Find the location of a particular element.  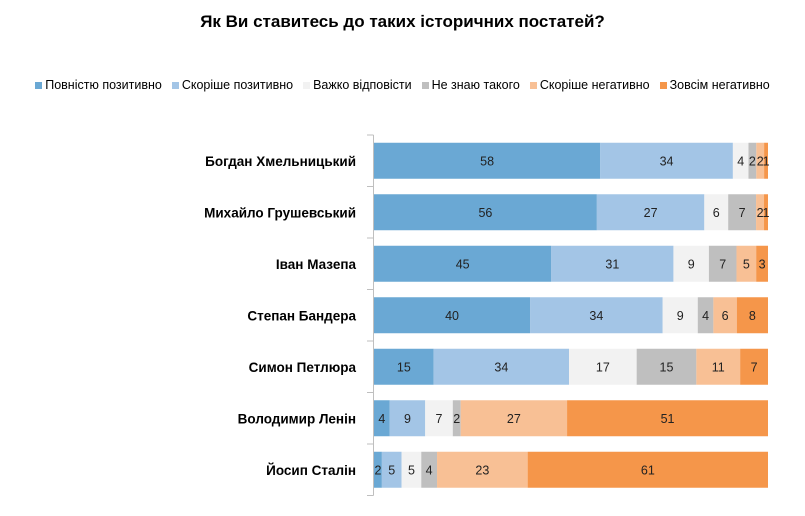

legend-item: Важко відповісти is located at coordinates (357, 85).